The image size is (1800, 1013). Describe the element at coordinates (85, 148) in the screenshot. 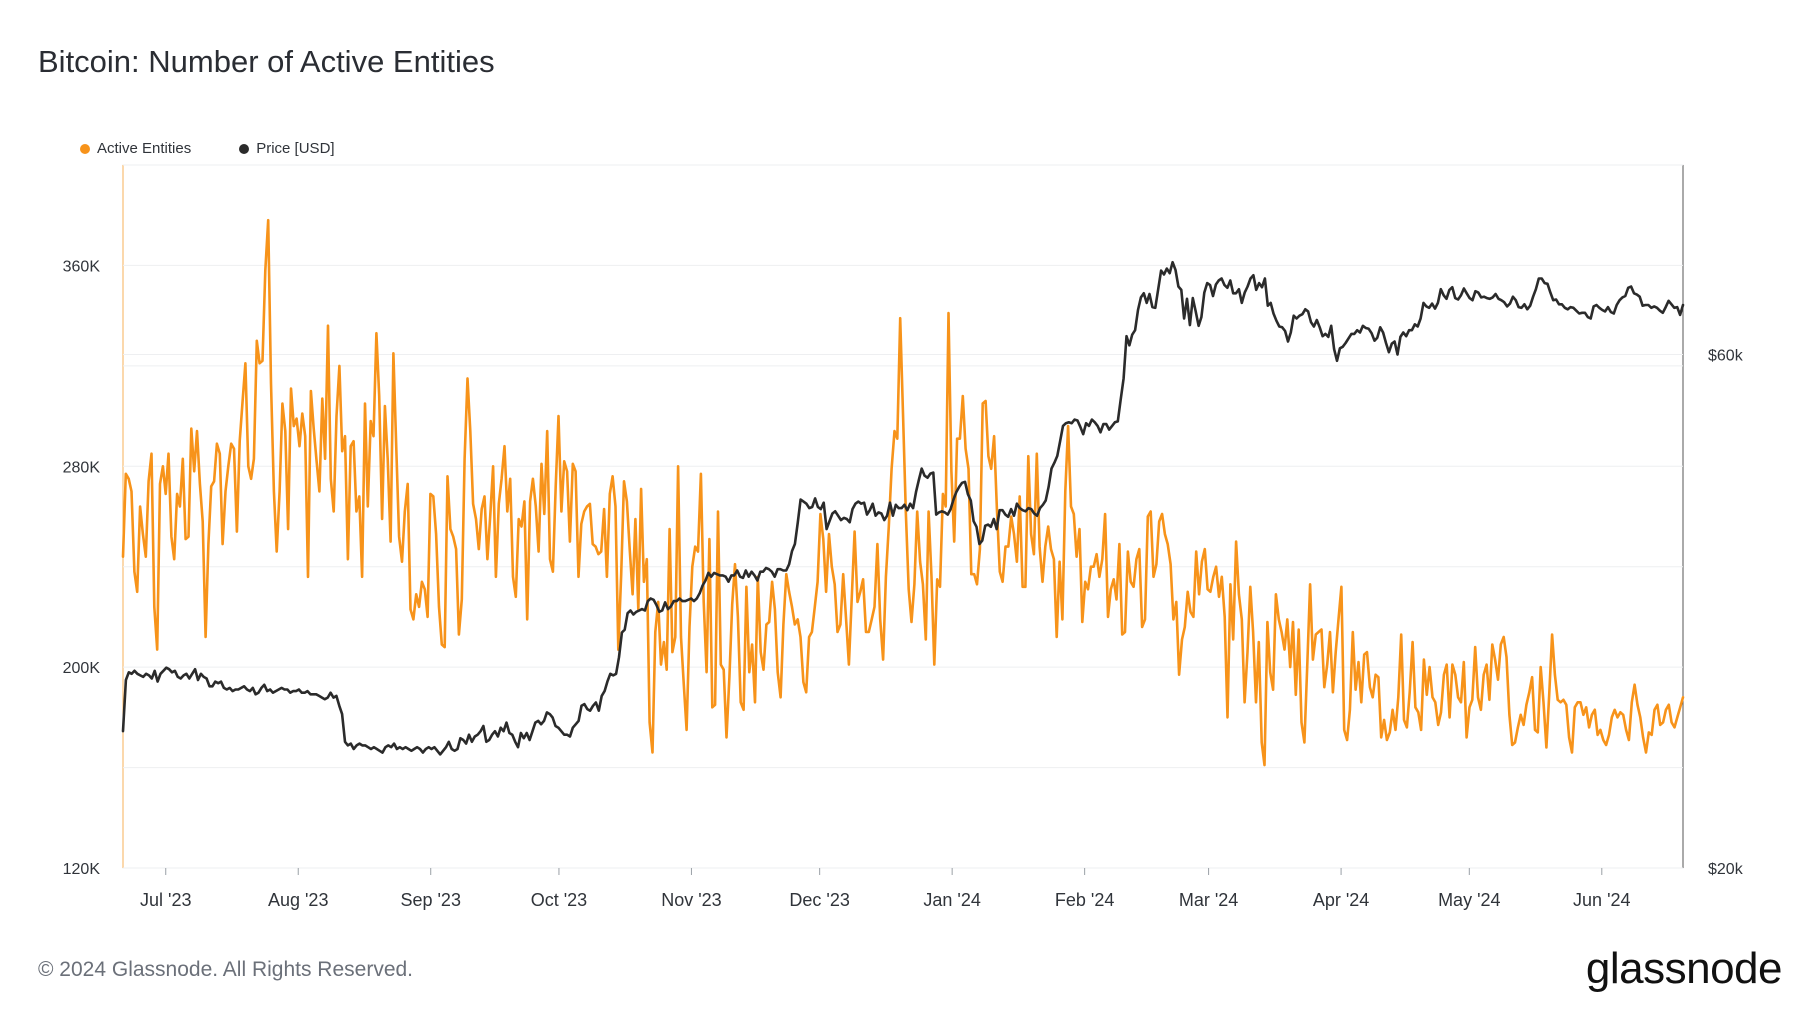

I see `legend-dot-active-entities` at that location.